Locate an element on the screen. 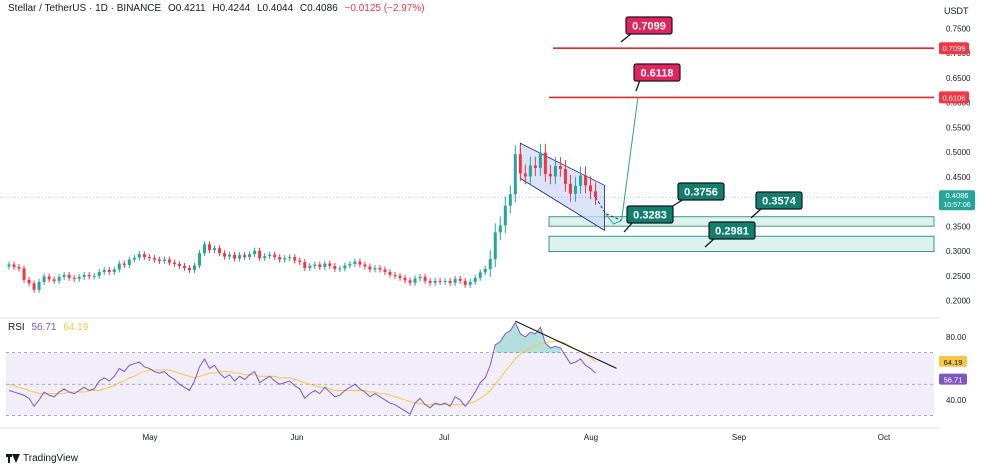  projection-dashed-path is located at coordinates (608, 208).